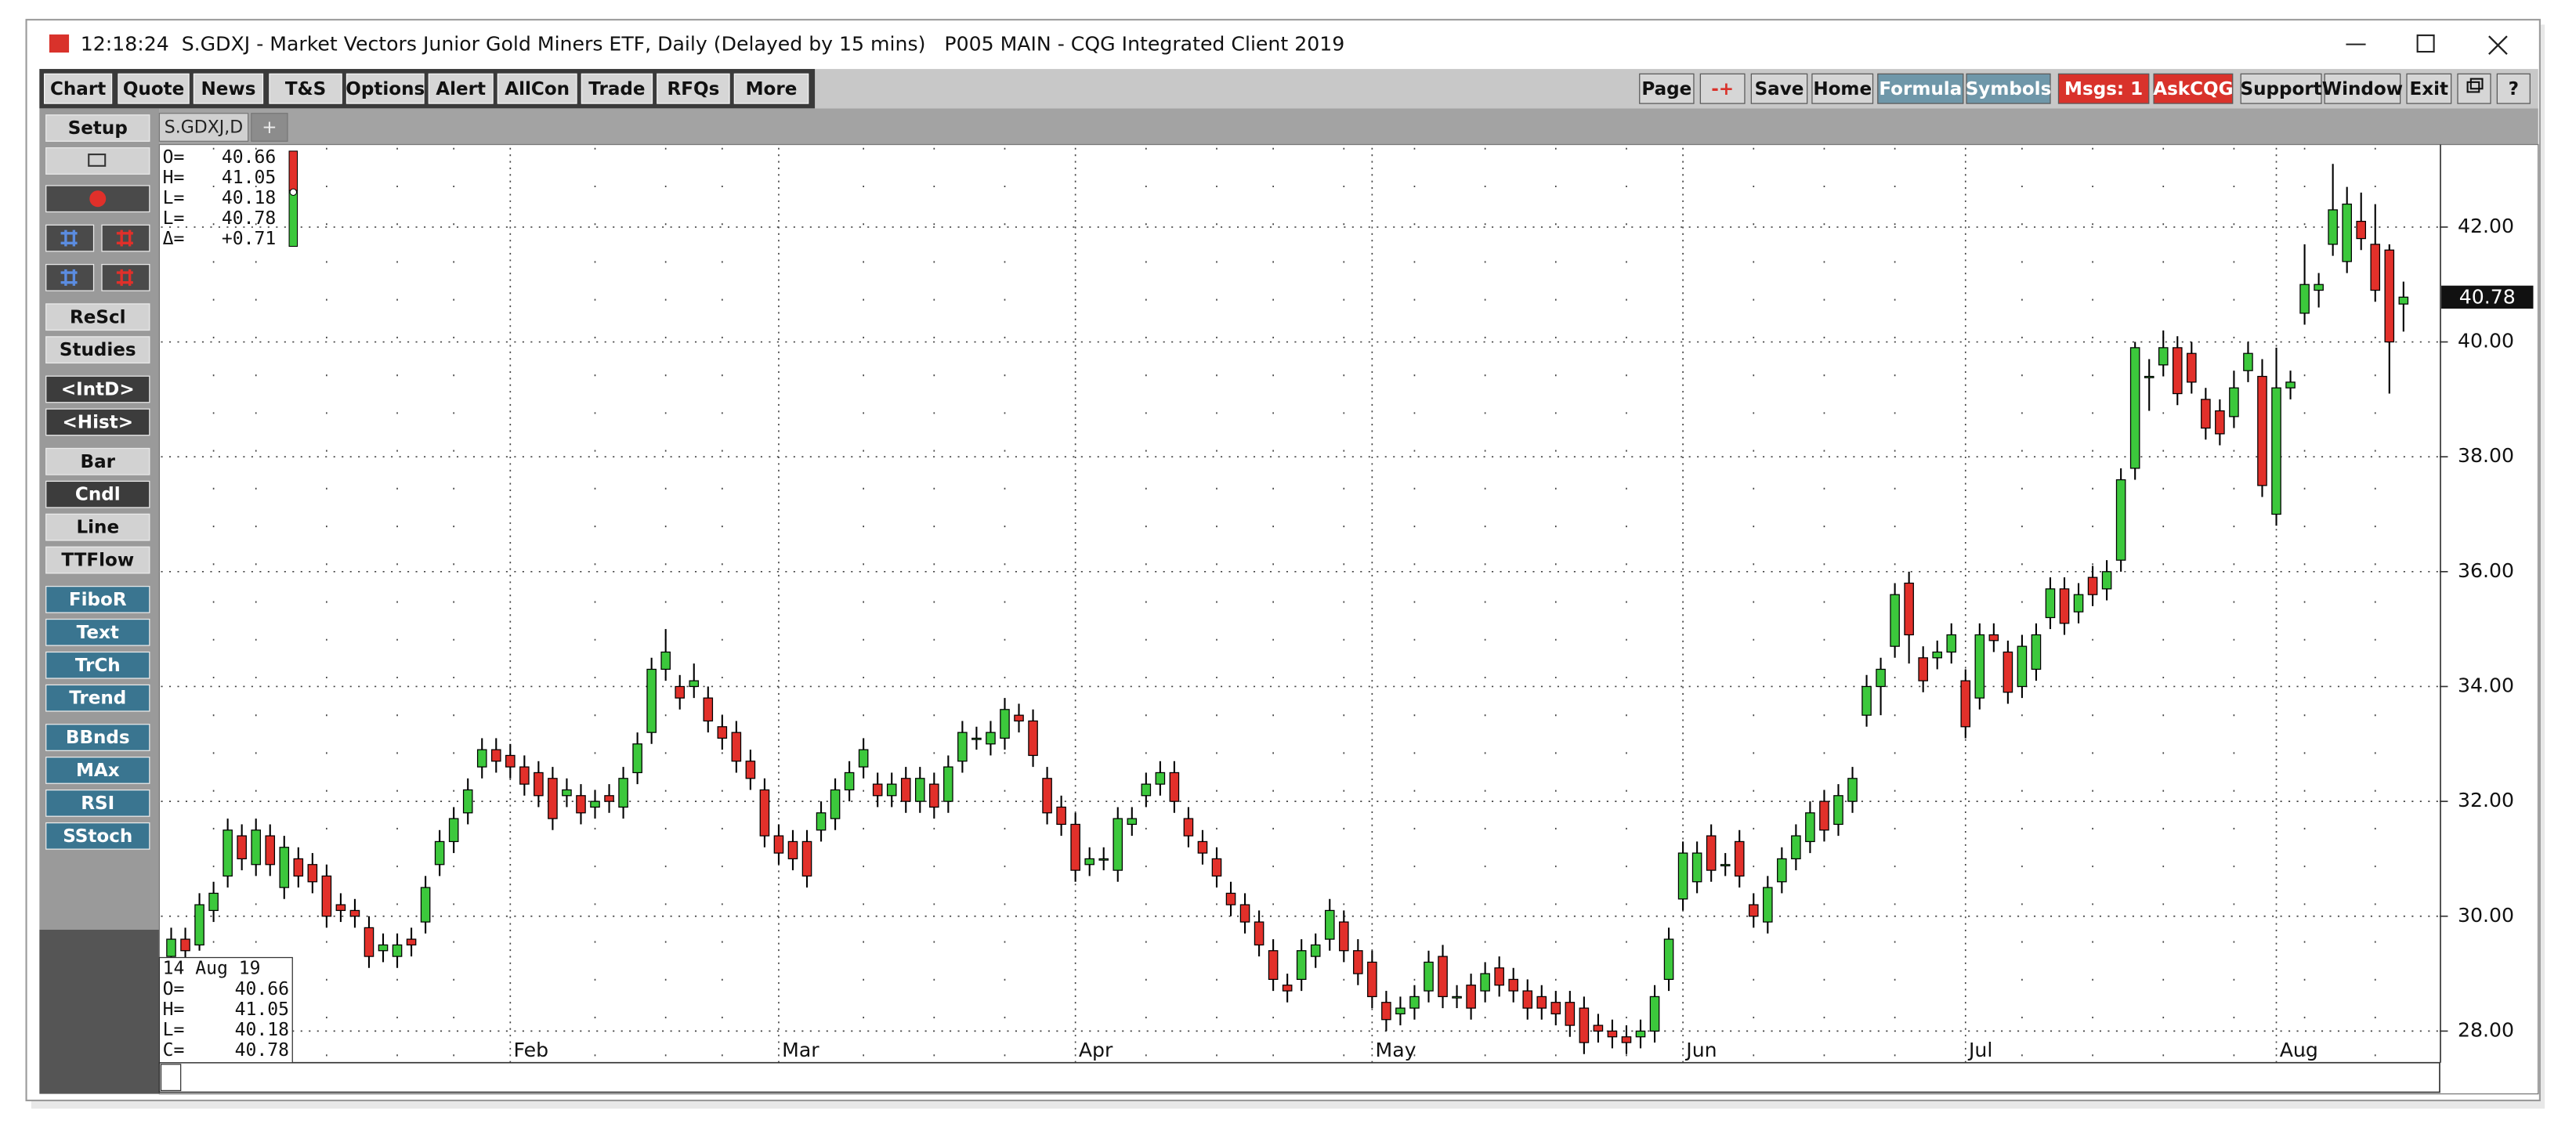 The image size is (2576, 1142). Describe the element at coordinates (174, 989) in the screenshot. I see `date-box-label: O=` at that location.